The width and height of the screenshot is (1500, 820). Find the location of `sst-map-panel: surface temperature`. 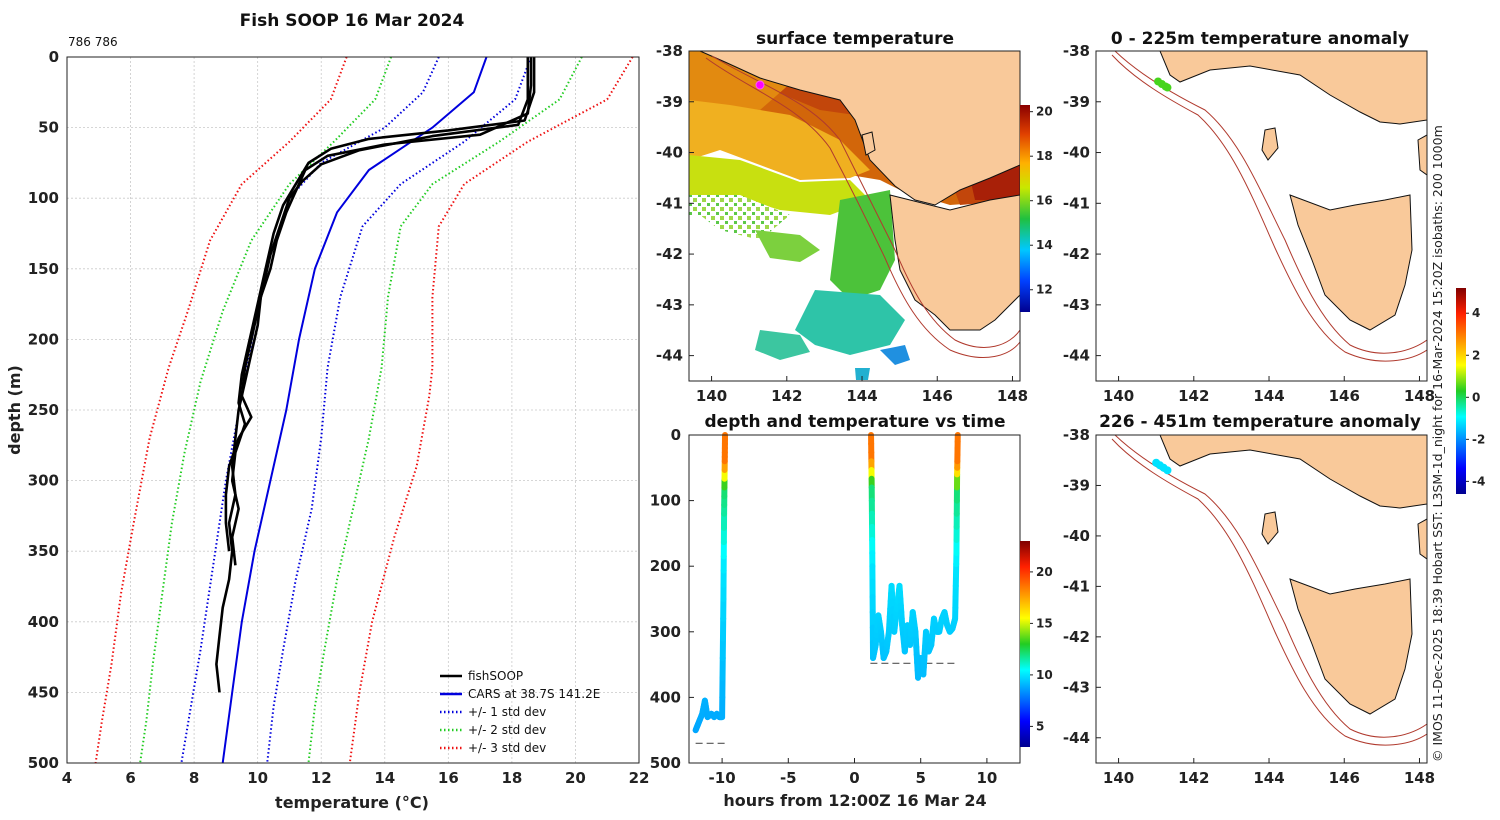

sst-map-panel: surface temperature is located at coordinates (854, 217).